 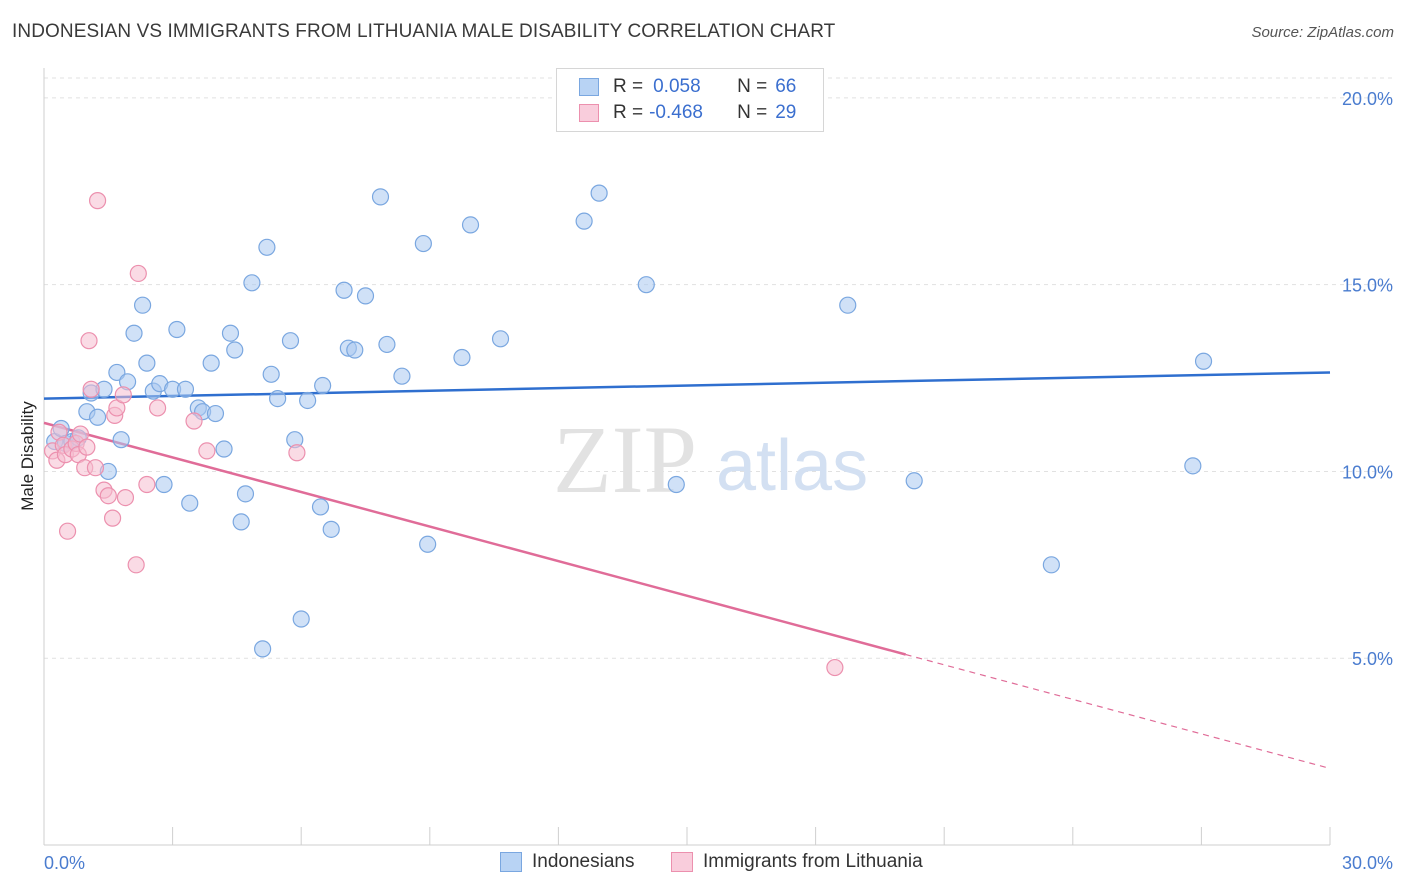 What do you see at coordinates (786, 112) in the screenshot?
I see `n-value: 29` at bounding box center [786, 112].